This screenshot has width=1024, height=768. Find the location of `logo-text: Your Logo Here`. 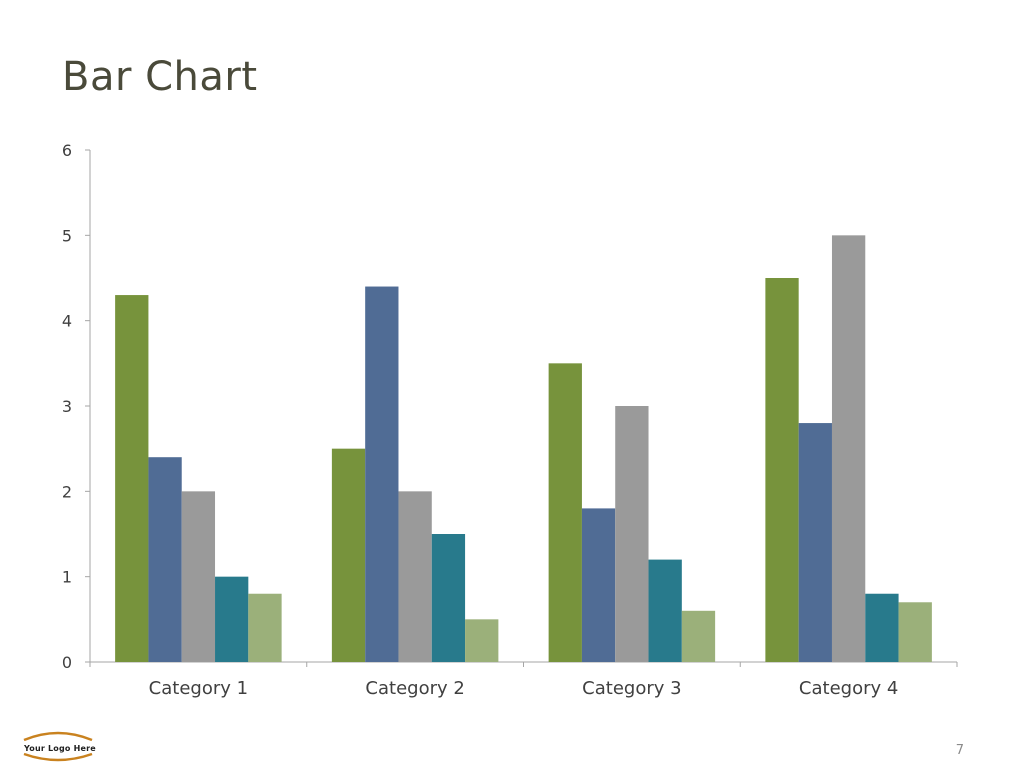

logo-text: Your Logo Here is located at coordinates (60, 748).